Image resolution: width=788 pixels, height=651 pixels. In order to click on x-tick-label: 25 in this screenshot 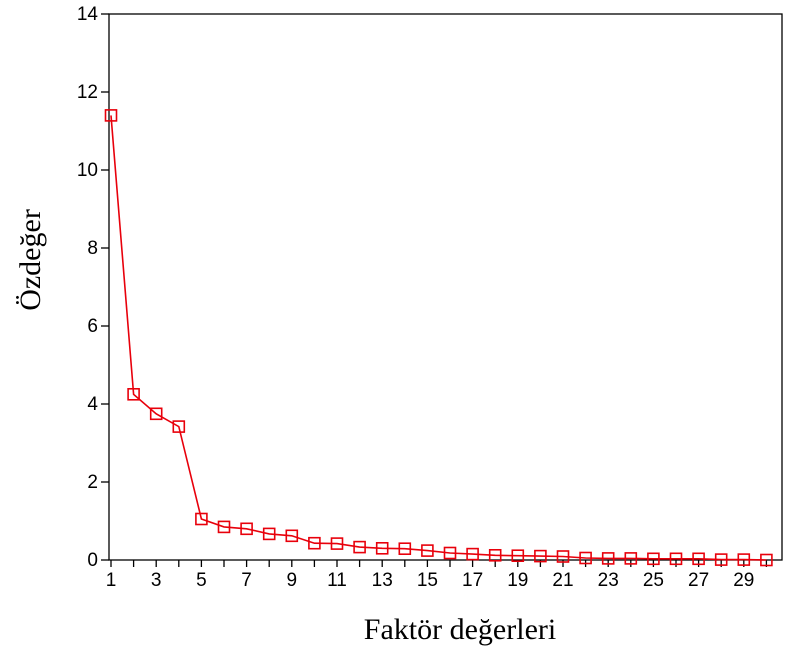, I will do `click(653, 580)`.